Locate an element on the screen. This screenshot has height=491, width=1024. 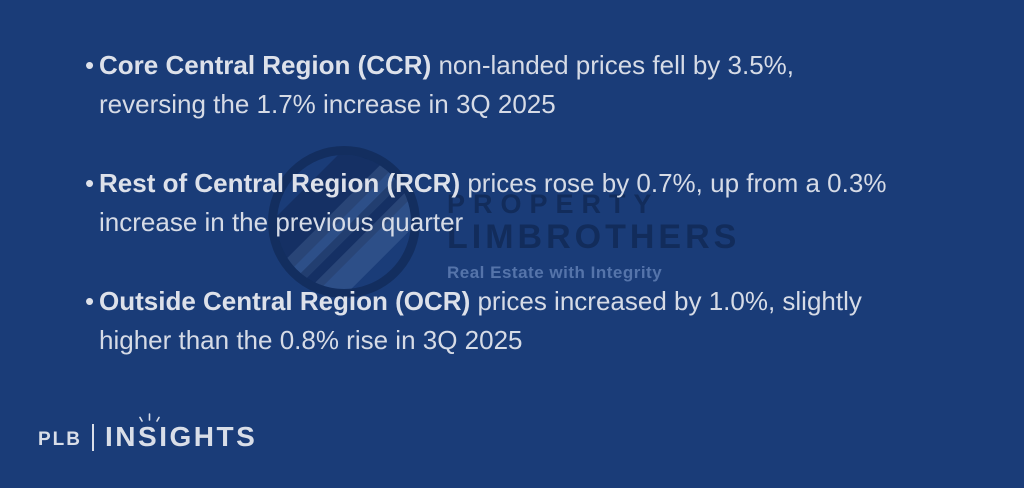
plb-insights-logo: PLB IN SIGHTS is located at coordinates (148, 433).